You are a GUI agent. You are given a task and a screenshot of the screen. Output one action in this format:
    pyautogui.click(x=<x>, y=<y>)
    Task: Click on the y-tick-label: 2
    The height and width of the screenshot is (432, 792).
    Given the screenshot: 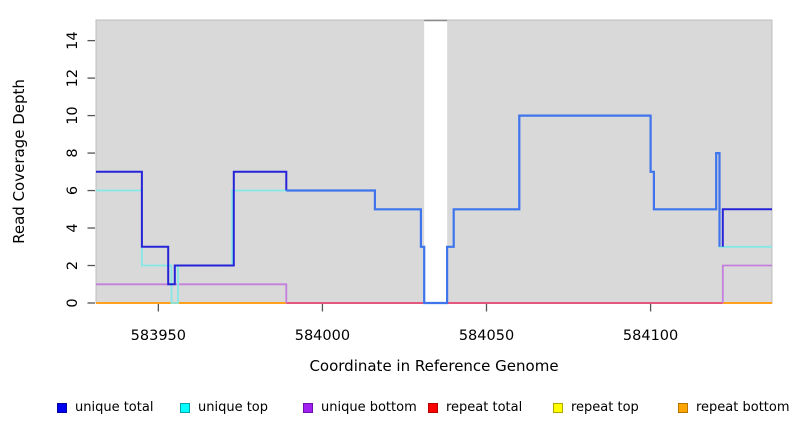 What is the action you would take?
    pyautogui.click(x=73, y=265)
    